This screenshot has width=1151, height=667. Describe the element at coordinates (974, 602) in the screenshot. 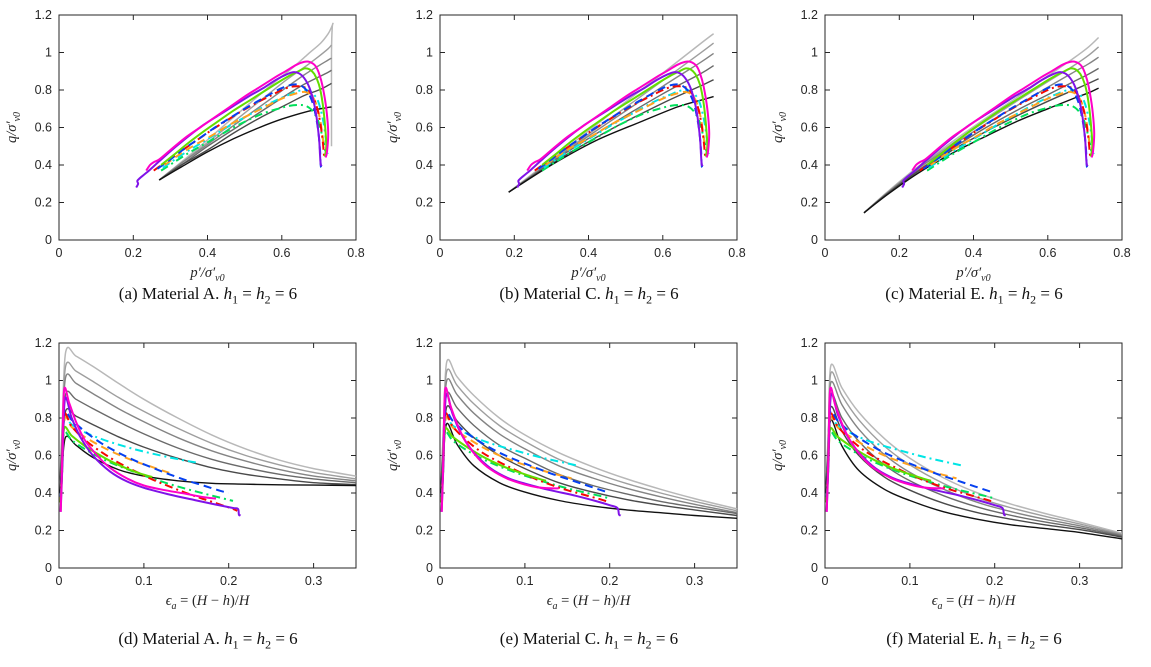

I see `x-axis-label: ϵa = (H − h)/H` at that location.